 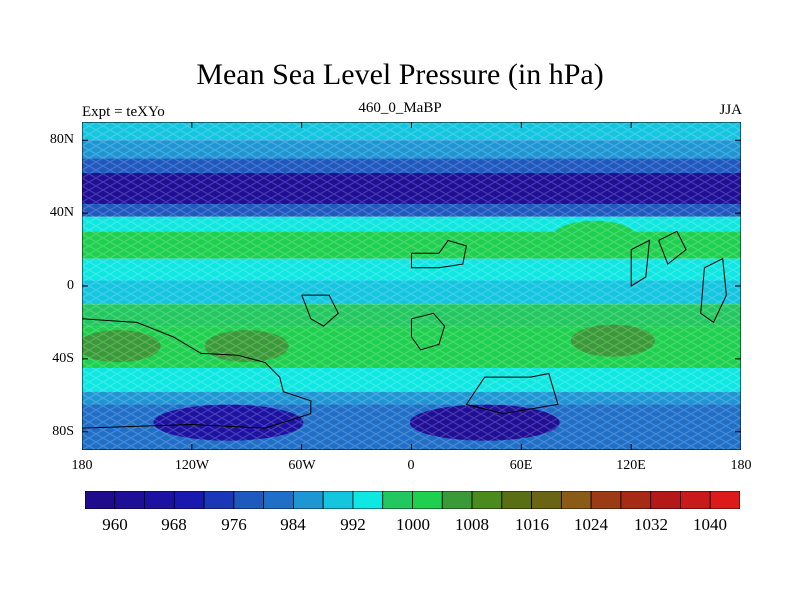 What do you see at coordinates (234, 524) in the screenshot?
I see `legend-label: 976` at bounding box center [234, 524].